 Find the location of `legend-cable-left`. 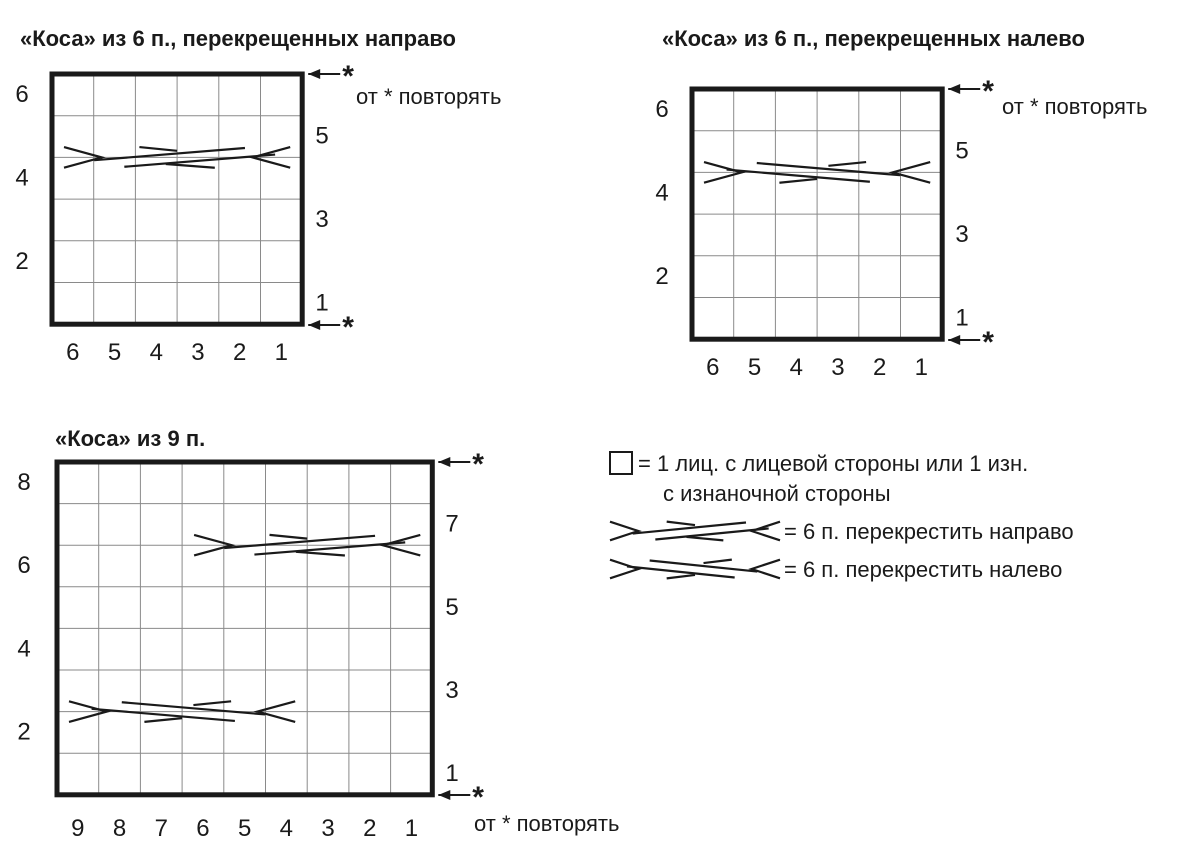

legend-cable-left is located at coordinates (695, 569).